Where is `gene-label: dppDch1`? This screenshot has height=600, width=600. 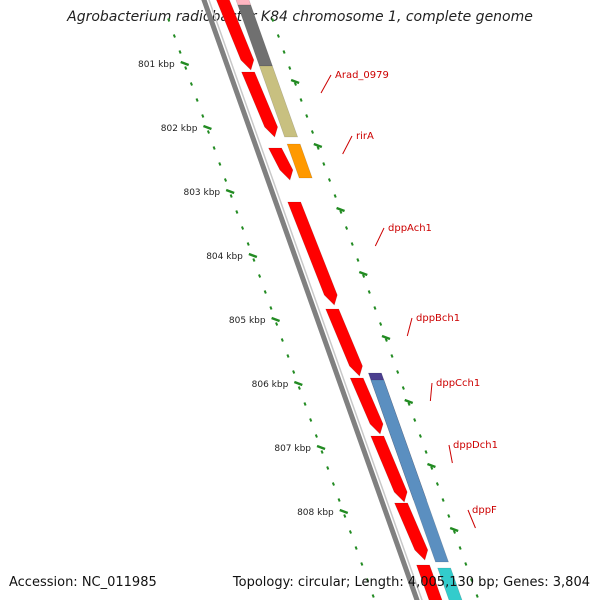
gene-label: dppDch1 is located at coordinates (475, 445).